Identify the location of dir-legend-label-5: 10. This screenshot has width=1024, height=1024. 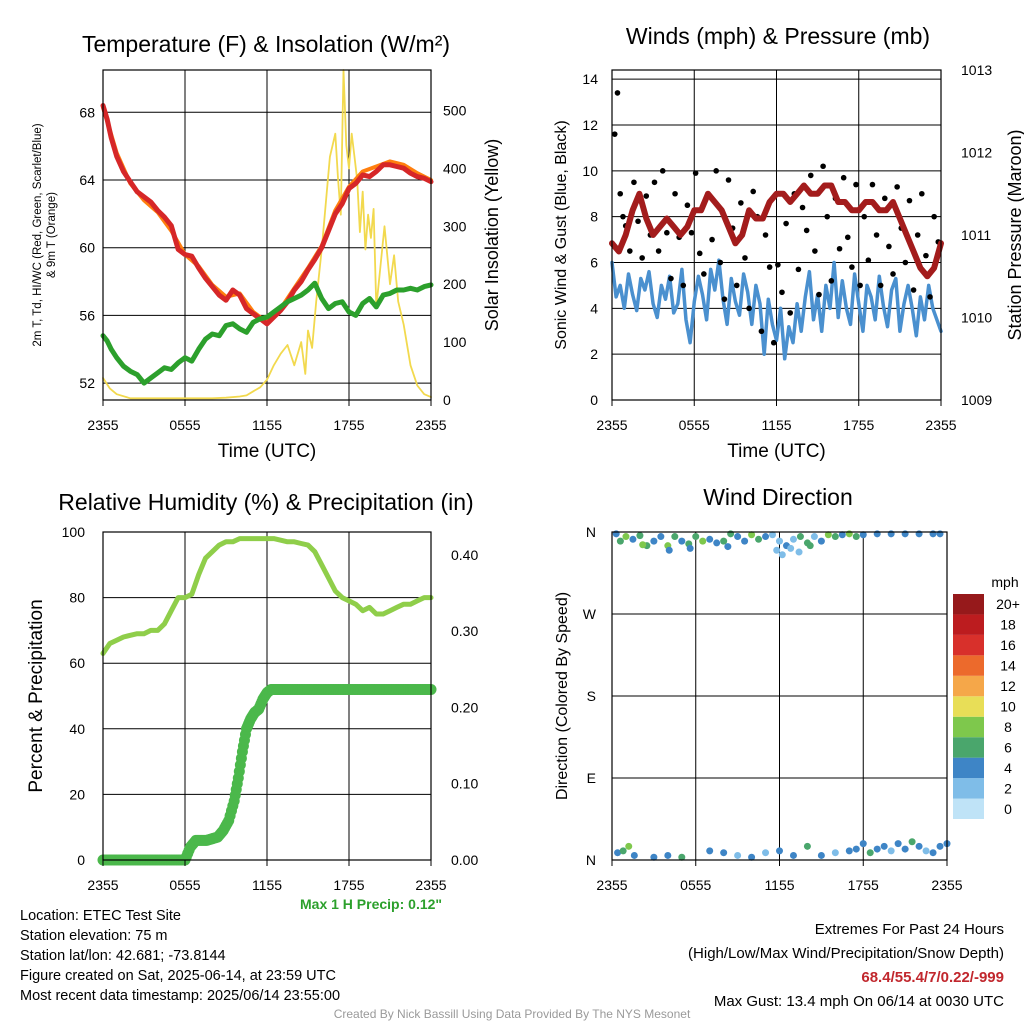
(1008, 707).